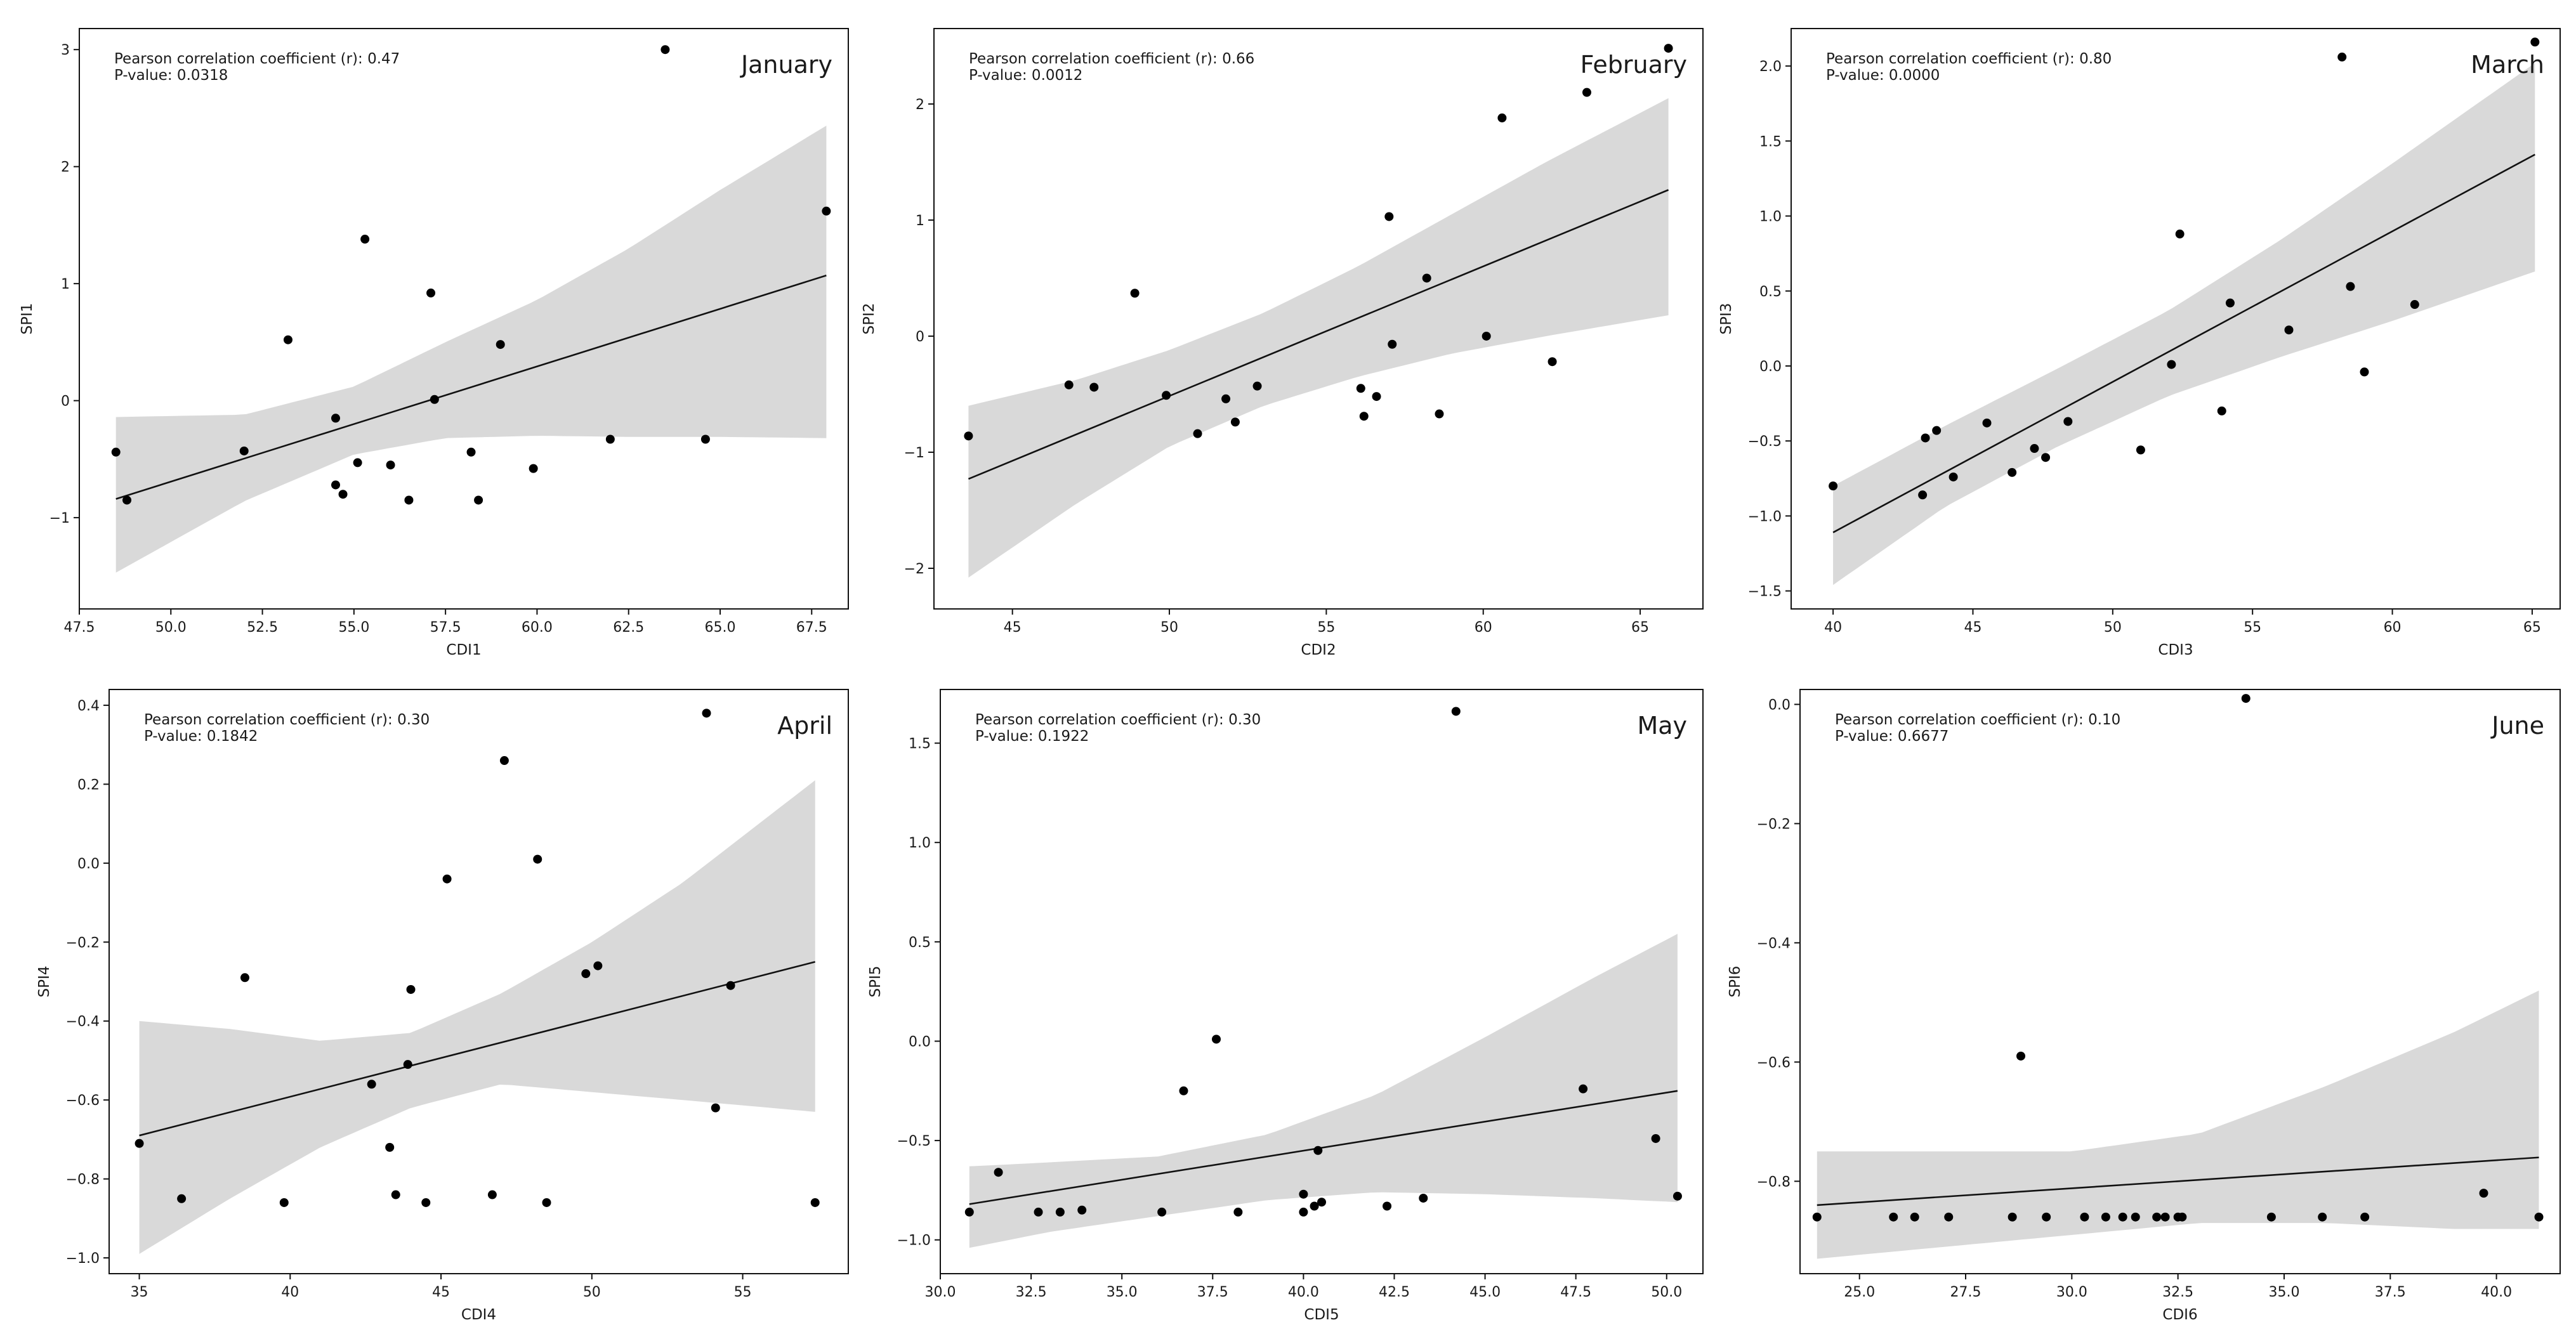  I want to click on x-tick-label: 37.5, so click(2390, 1292).